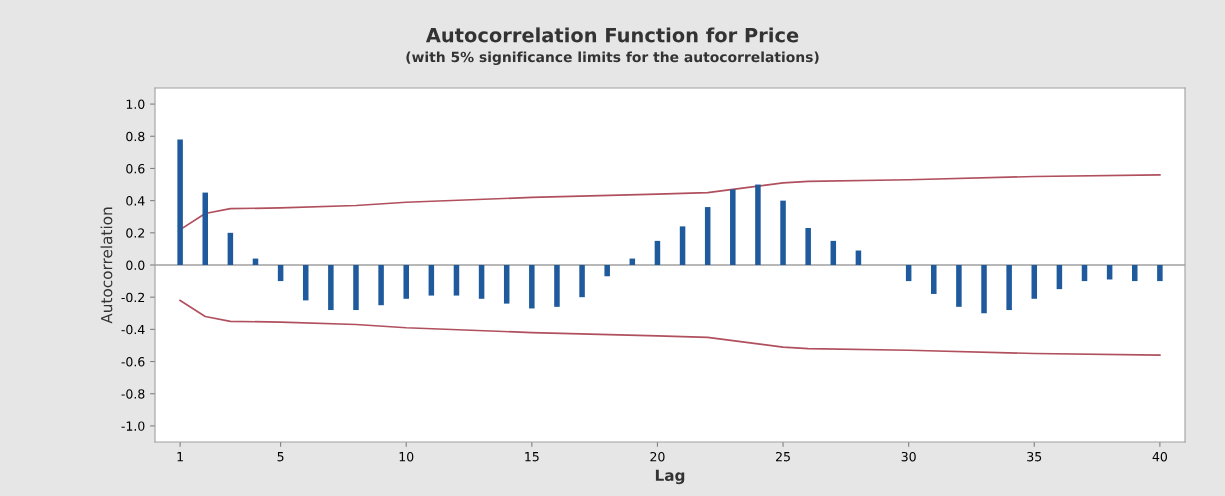 This screenshot has width=1225, height=496. Describe the element at coordinates (133, 297) in the screenshot. I see `y-tick-label: -0.2` at that location.